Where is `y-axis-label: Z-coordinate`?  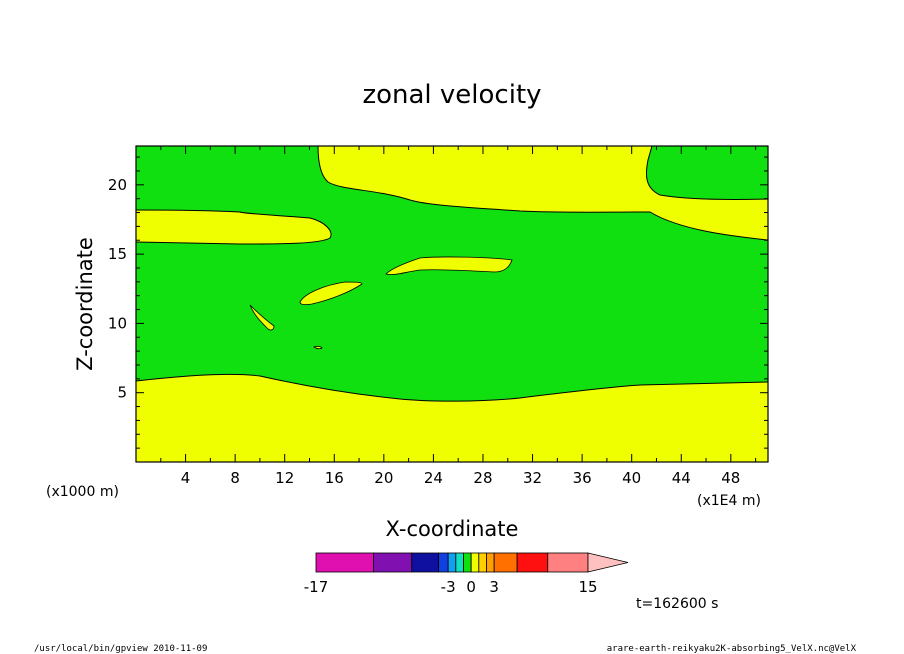
y-axis-label: Z-coordinate is located at coordinates (85, 304).